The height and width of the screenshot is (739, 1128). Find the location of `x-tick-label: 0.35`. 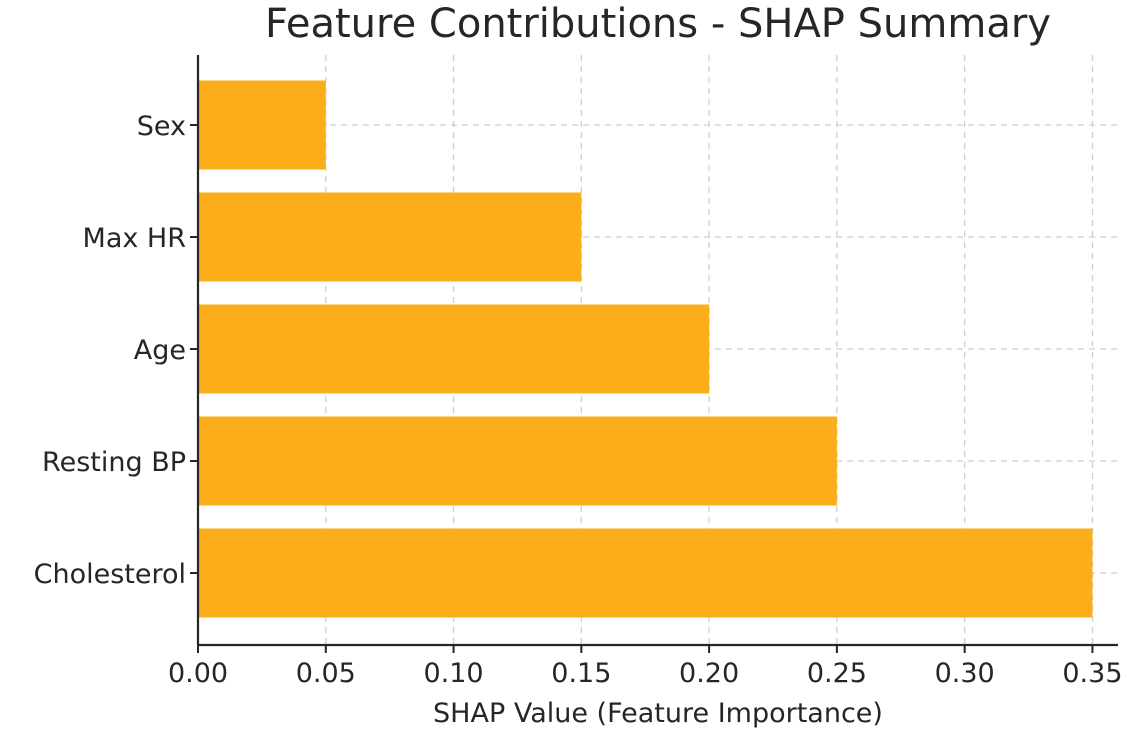

x-tick-label: 0.35 is located at coordinates (1092, 673).